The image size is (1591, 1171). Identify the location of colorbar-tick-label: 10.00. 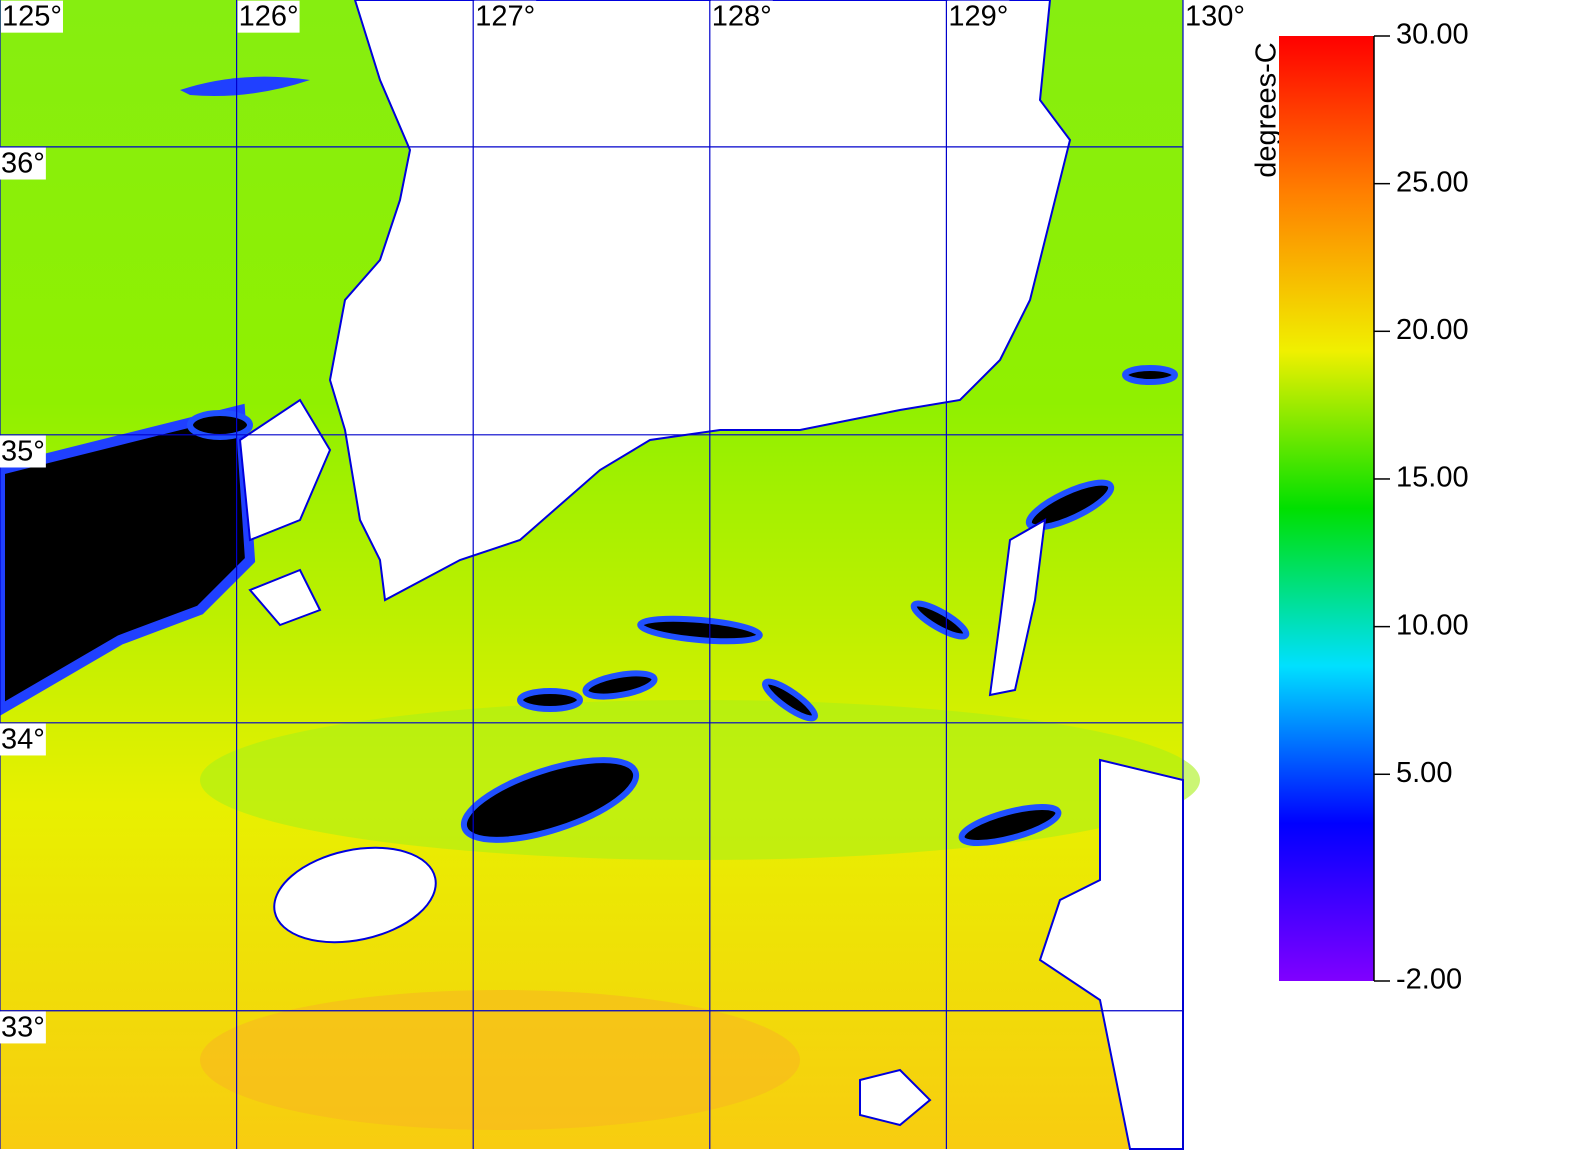
(1432, 625).